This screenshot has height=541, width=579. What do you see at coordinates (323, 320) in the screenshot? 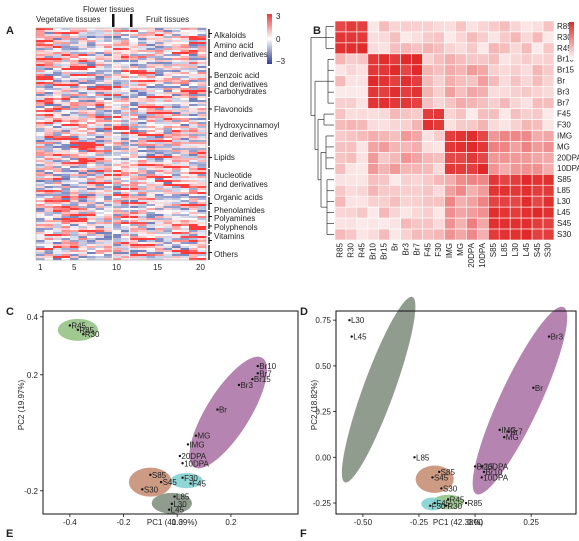
I see `y-tick-label: 0.75` at bounding box center [323, 320].